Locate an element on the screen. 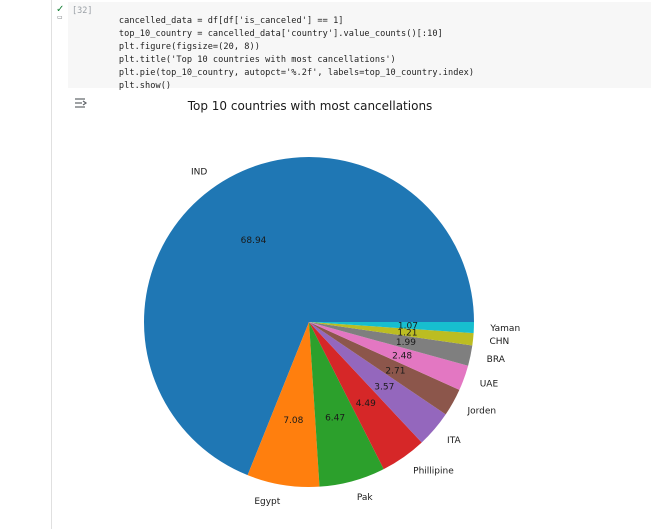 This screenshot has width=651, height=529. pie-slice-phillipine is located at coordinates (365, 396).